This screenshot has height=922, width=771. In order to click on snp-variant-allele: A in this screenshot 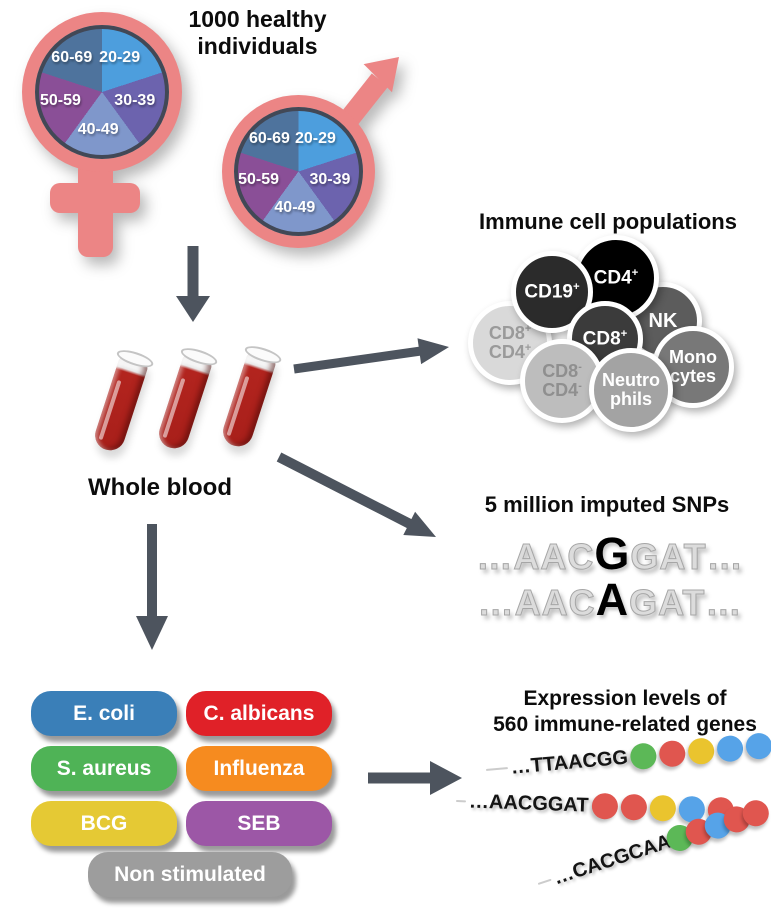, I will do `click(612, 599)`.